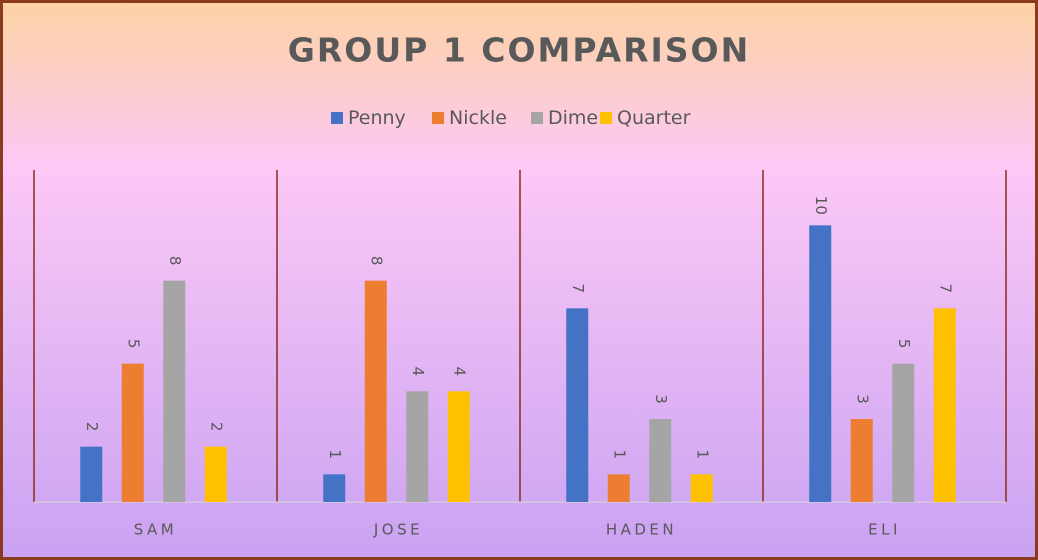 This screenshot has height=560, width=1038. What do you see at coordinates (478, 118) in the screenshot?
I see `legend-label: Nickle` at bounding box center [478, 118].